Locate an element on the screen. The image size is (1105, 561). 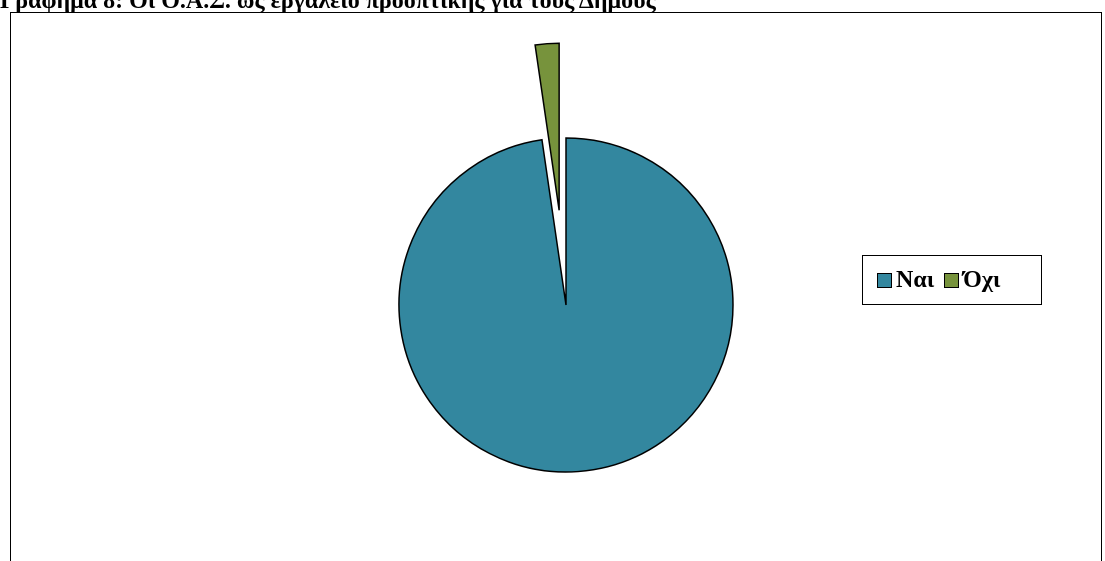
legend-entry-yes: Ναι is located at coordinates (905, 280).